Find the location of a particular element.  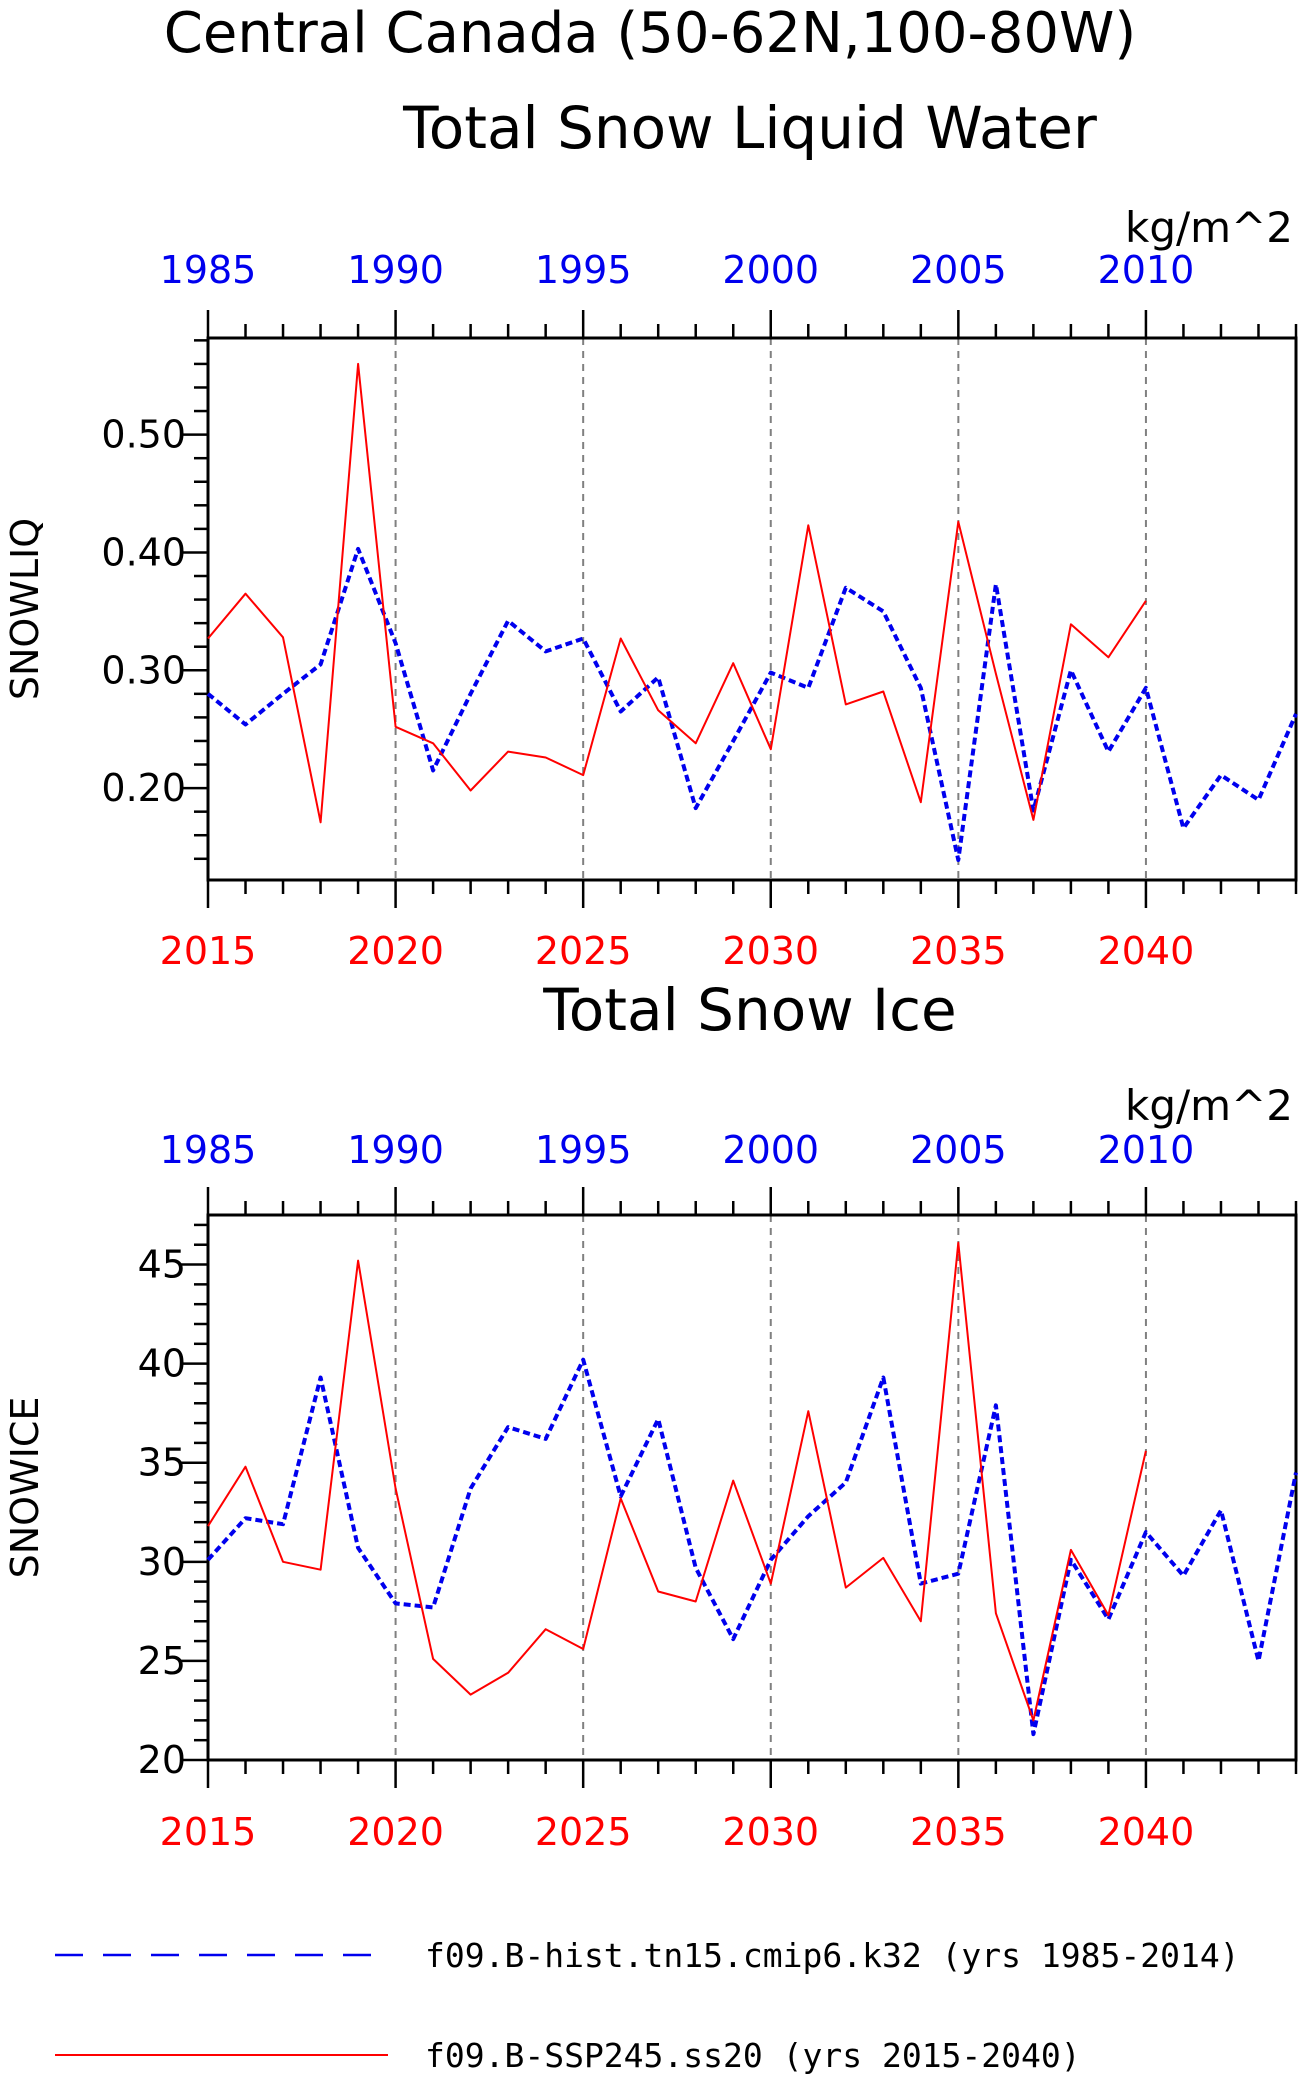

y-tick-label: 20 is located at coordinates (162, 1760).